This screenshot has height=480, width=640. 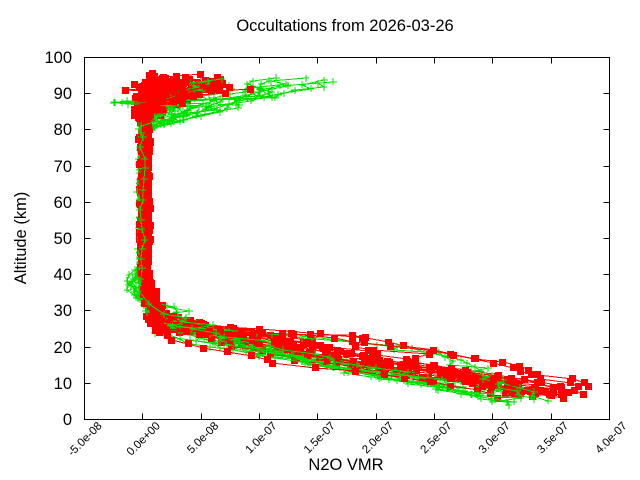 What do you see at coordinates (63, 275) in the screenshot?
I see `svg-text: 40` at bounding box center [63, 275].